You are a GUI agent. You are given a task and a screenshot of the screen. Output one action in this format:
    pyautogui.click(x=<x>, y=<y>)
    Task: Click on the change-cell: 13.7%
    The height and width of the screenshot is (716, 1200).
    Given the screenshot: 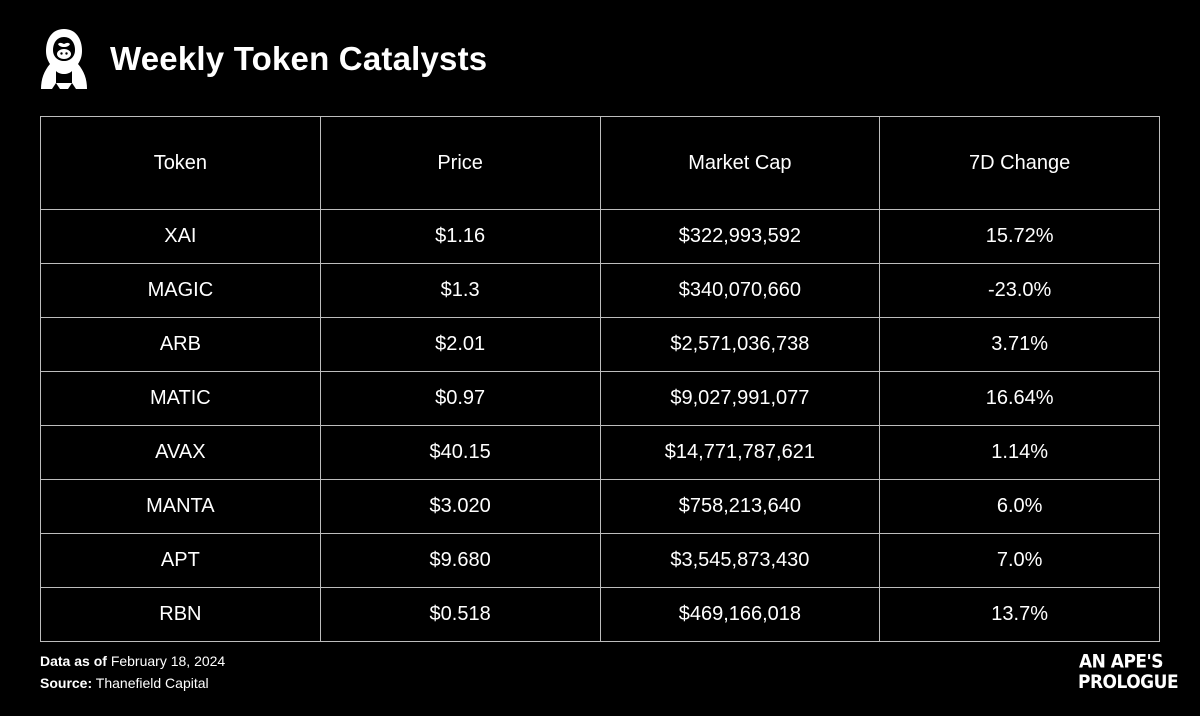 What is the action you would take?
    pyautogui.click(x=1019, y=614)
    